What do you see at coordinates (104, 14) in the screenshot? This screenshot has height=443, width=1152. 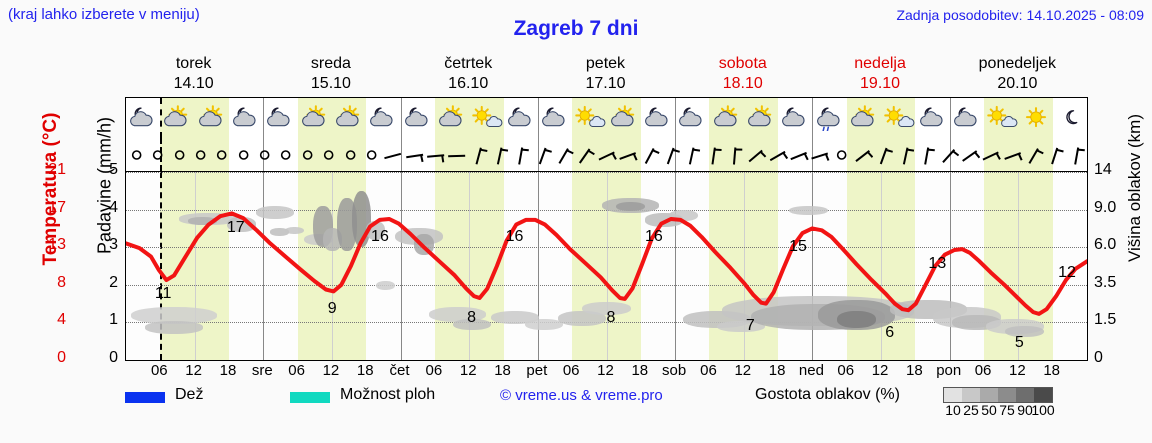 I see `location-menu-note: (kraj lahko izberete v meniju)` at bounding box center [104, 14].